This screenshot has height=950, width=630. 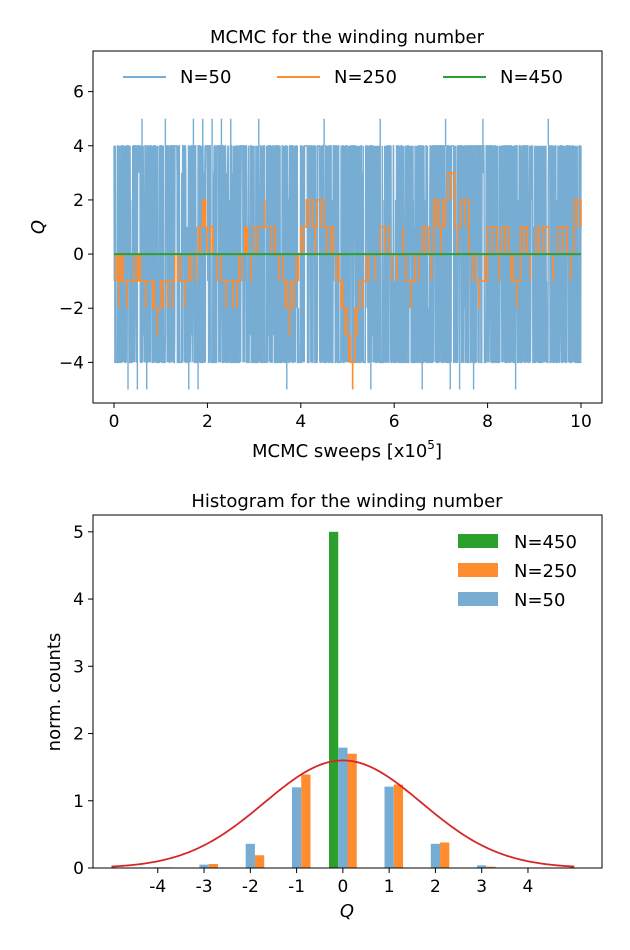 I want to click on x-tick-label: 1, so click(x=389, y=887).